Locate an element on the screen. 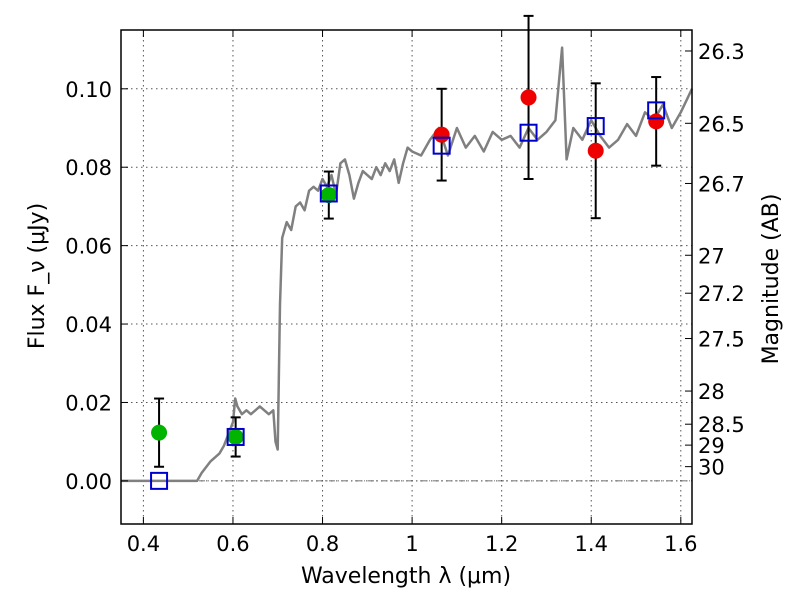  magnitude-tick-label: 26.5 is located at coordinates (721, 124).